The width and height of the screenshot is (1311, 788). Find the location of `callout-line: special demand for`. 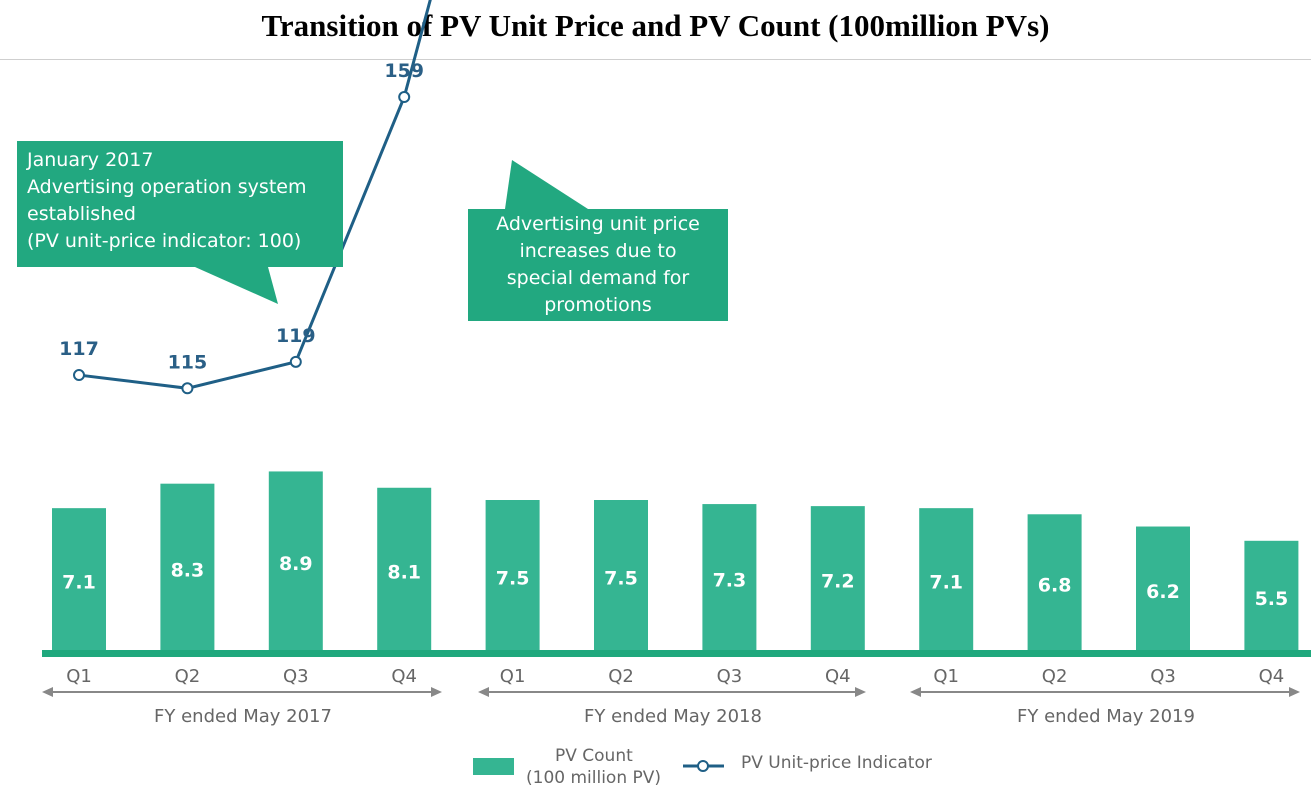

callout-line: special demand for is located at coordinates (598, 278).